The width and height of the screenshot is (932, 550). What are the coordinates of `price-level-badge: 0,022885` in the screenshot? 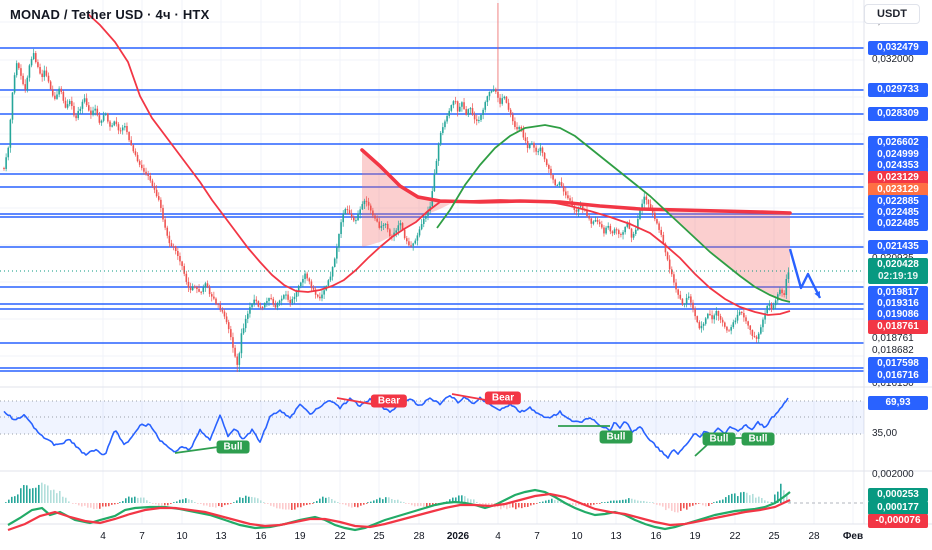 It's located at (898, 202).